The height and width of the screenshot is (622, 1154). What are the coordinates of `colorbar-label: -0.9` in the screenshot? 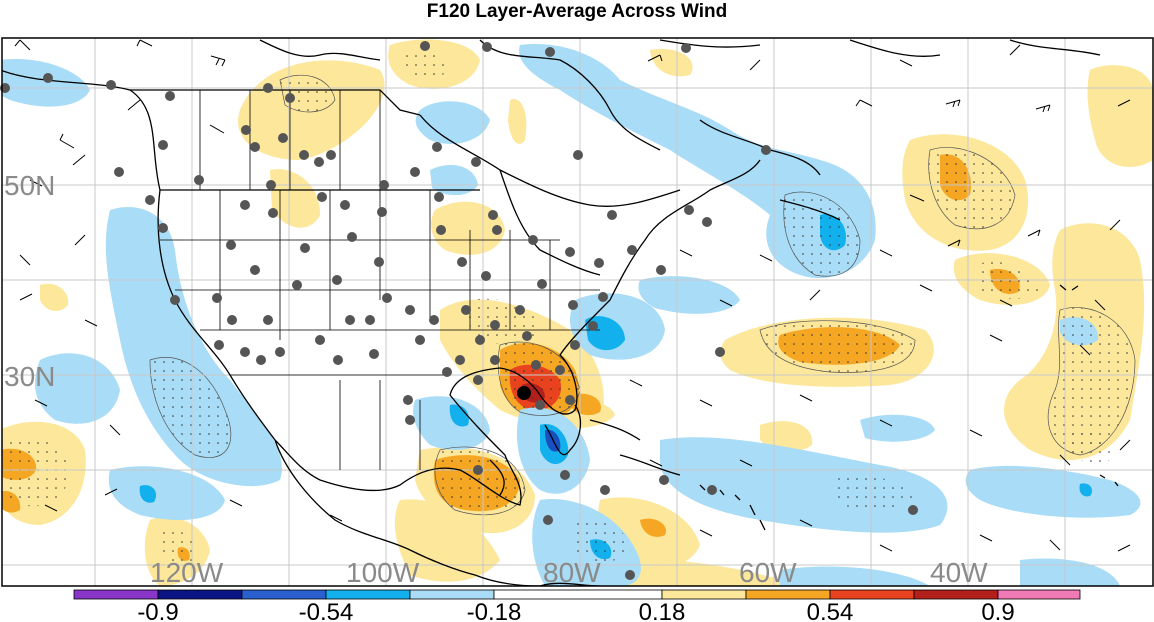 It's located at (157, 610).